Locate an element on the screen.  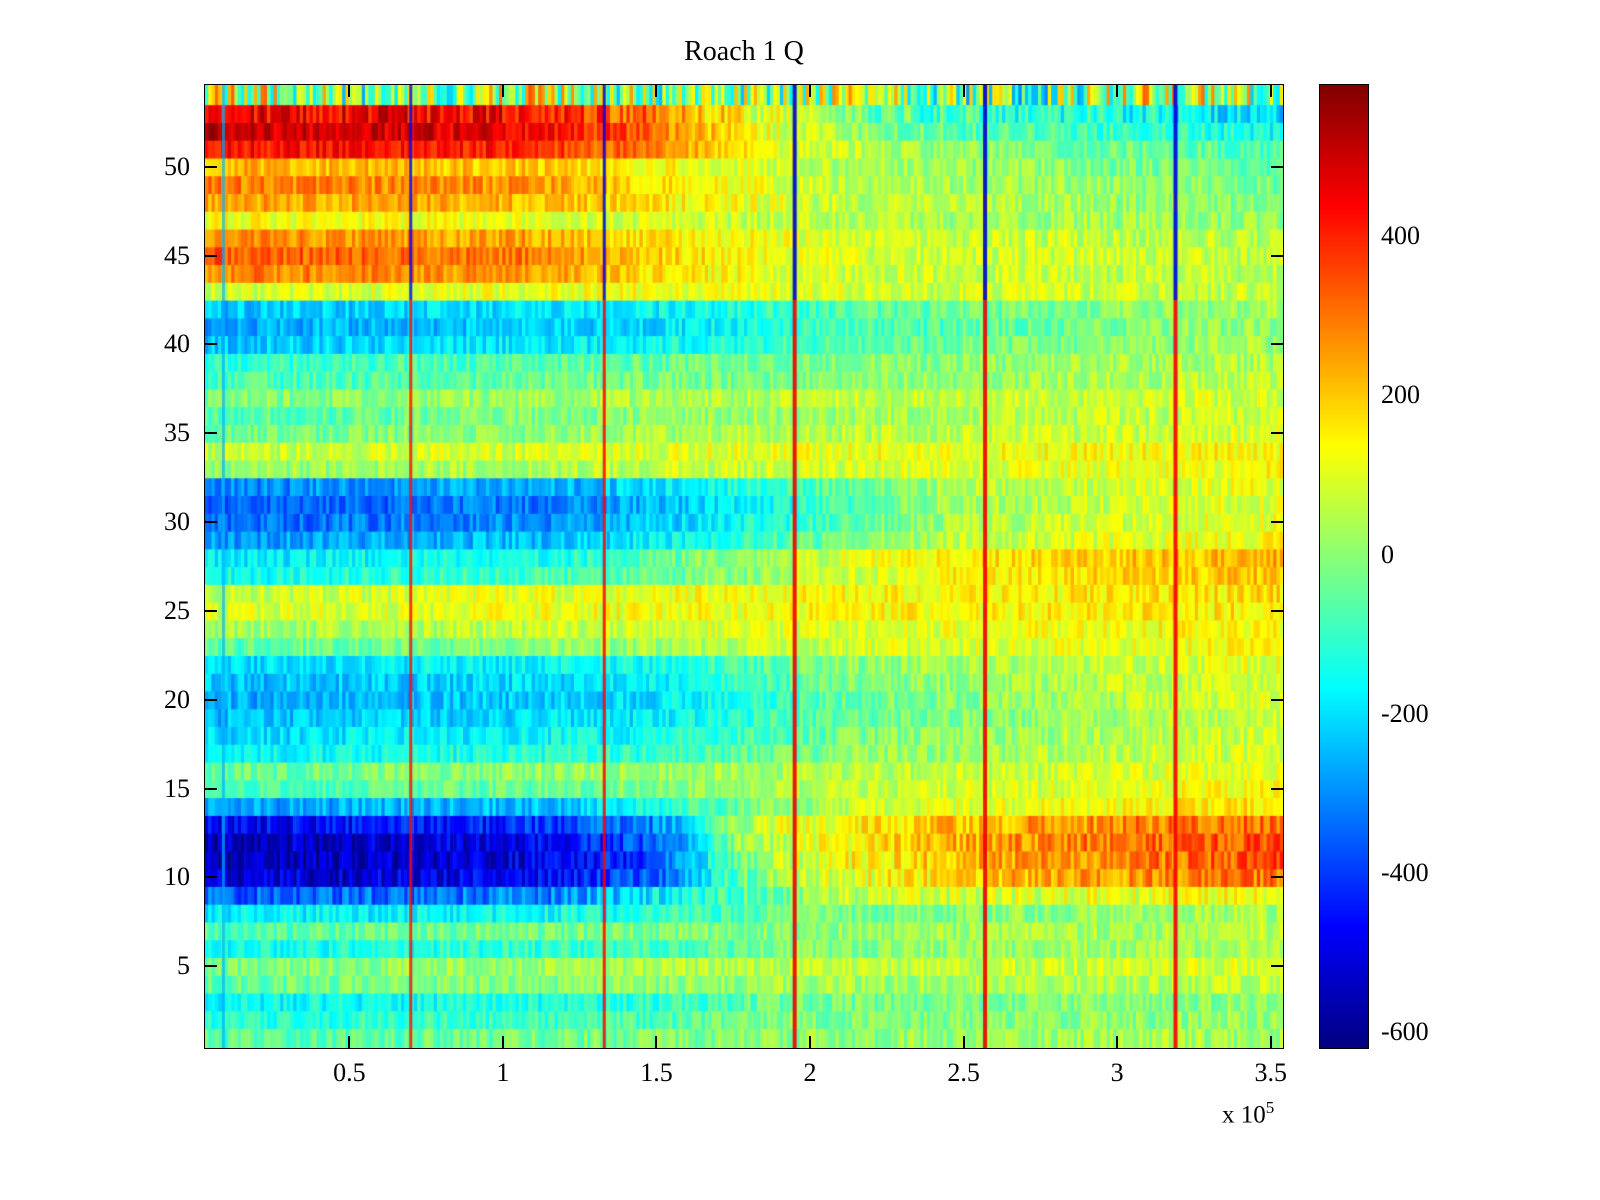
y-tick-label: 25 is located at coordinates (177, 610).